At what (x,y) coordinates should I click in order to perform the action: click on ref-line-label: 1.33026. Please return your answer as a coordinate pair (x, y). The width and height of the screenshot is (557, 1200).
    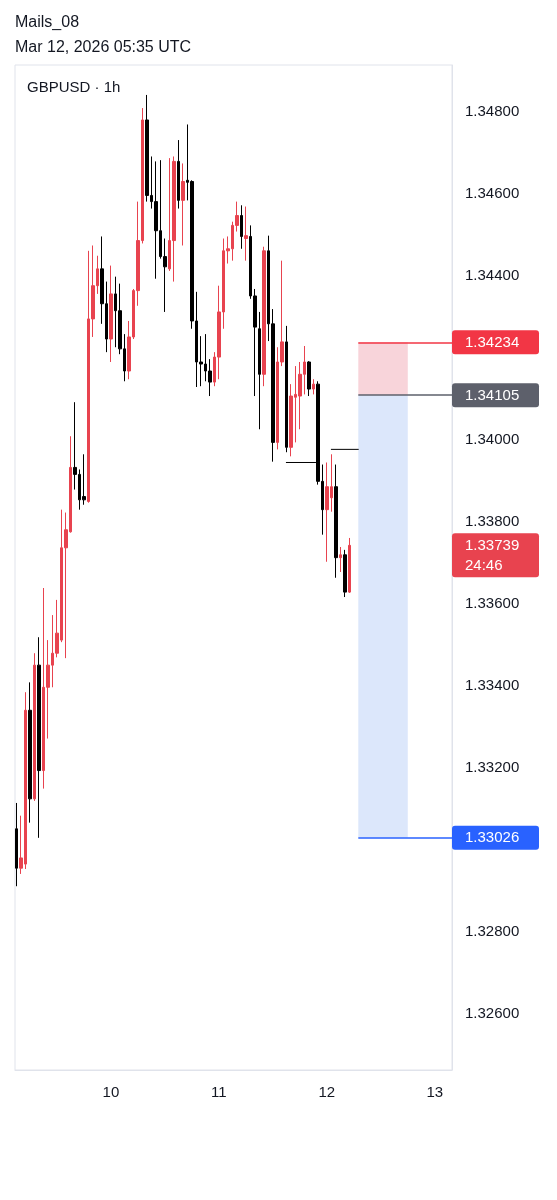
    Looking at the image, I should click on (492, 837).